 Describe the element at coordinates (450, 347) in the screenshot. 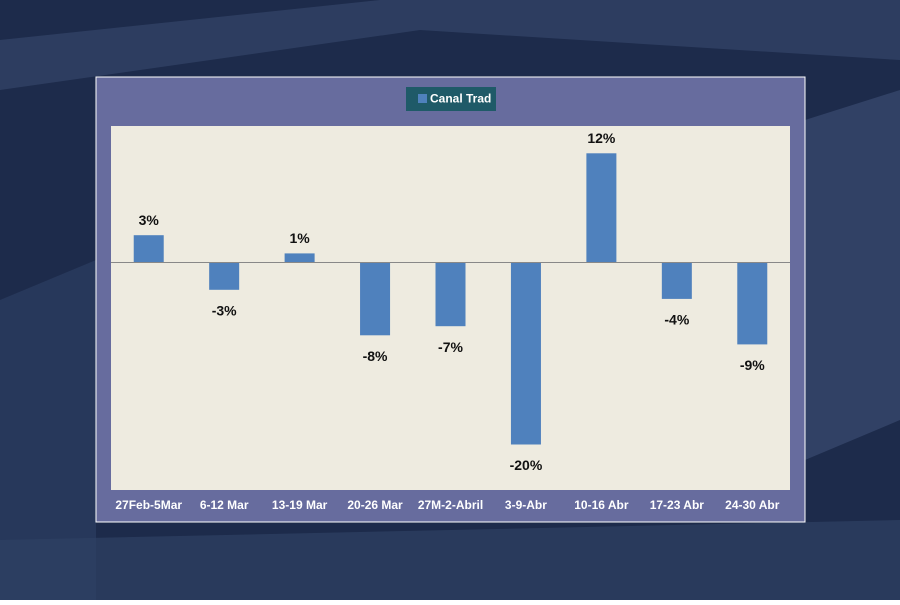

I see `value-label: -7%` at that location.